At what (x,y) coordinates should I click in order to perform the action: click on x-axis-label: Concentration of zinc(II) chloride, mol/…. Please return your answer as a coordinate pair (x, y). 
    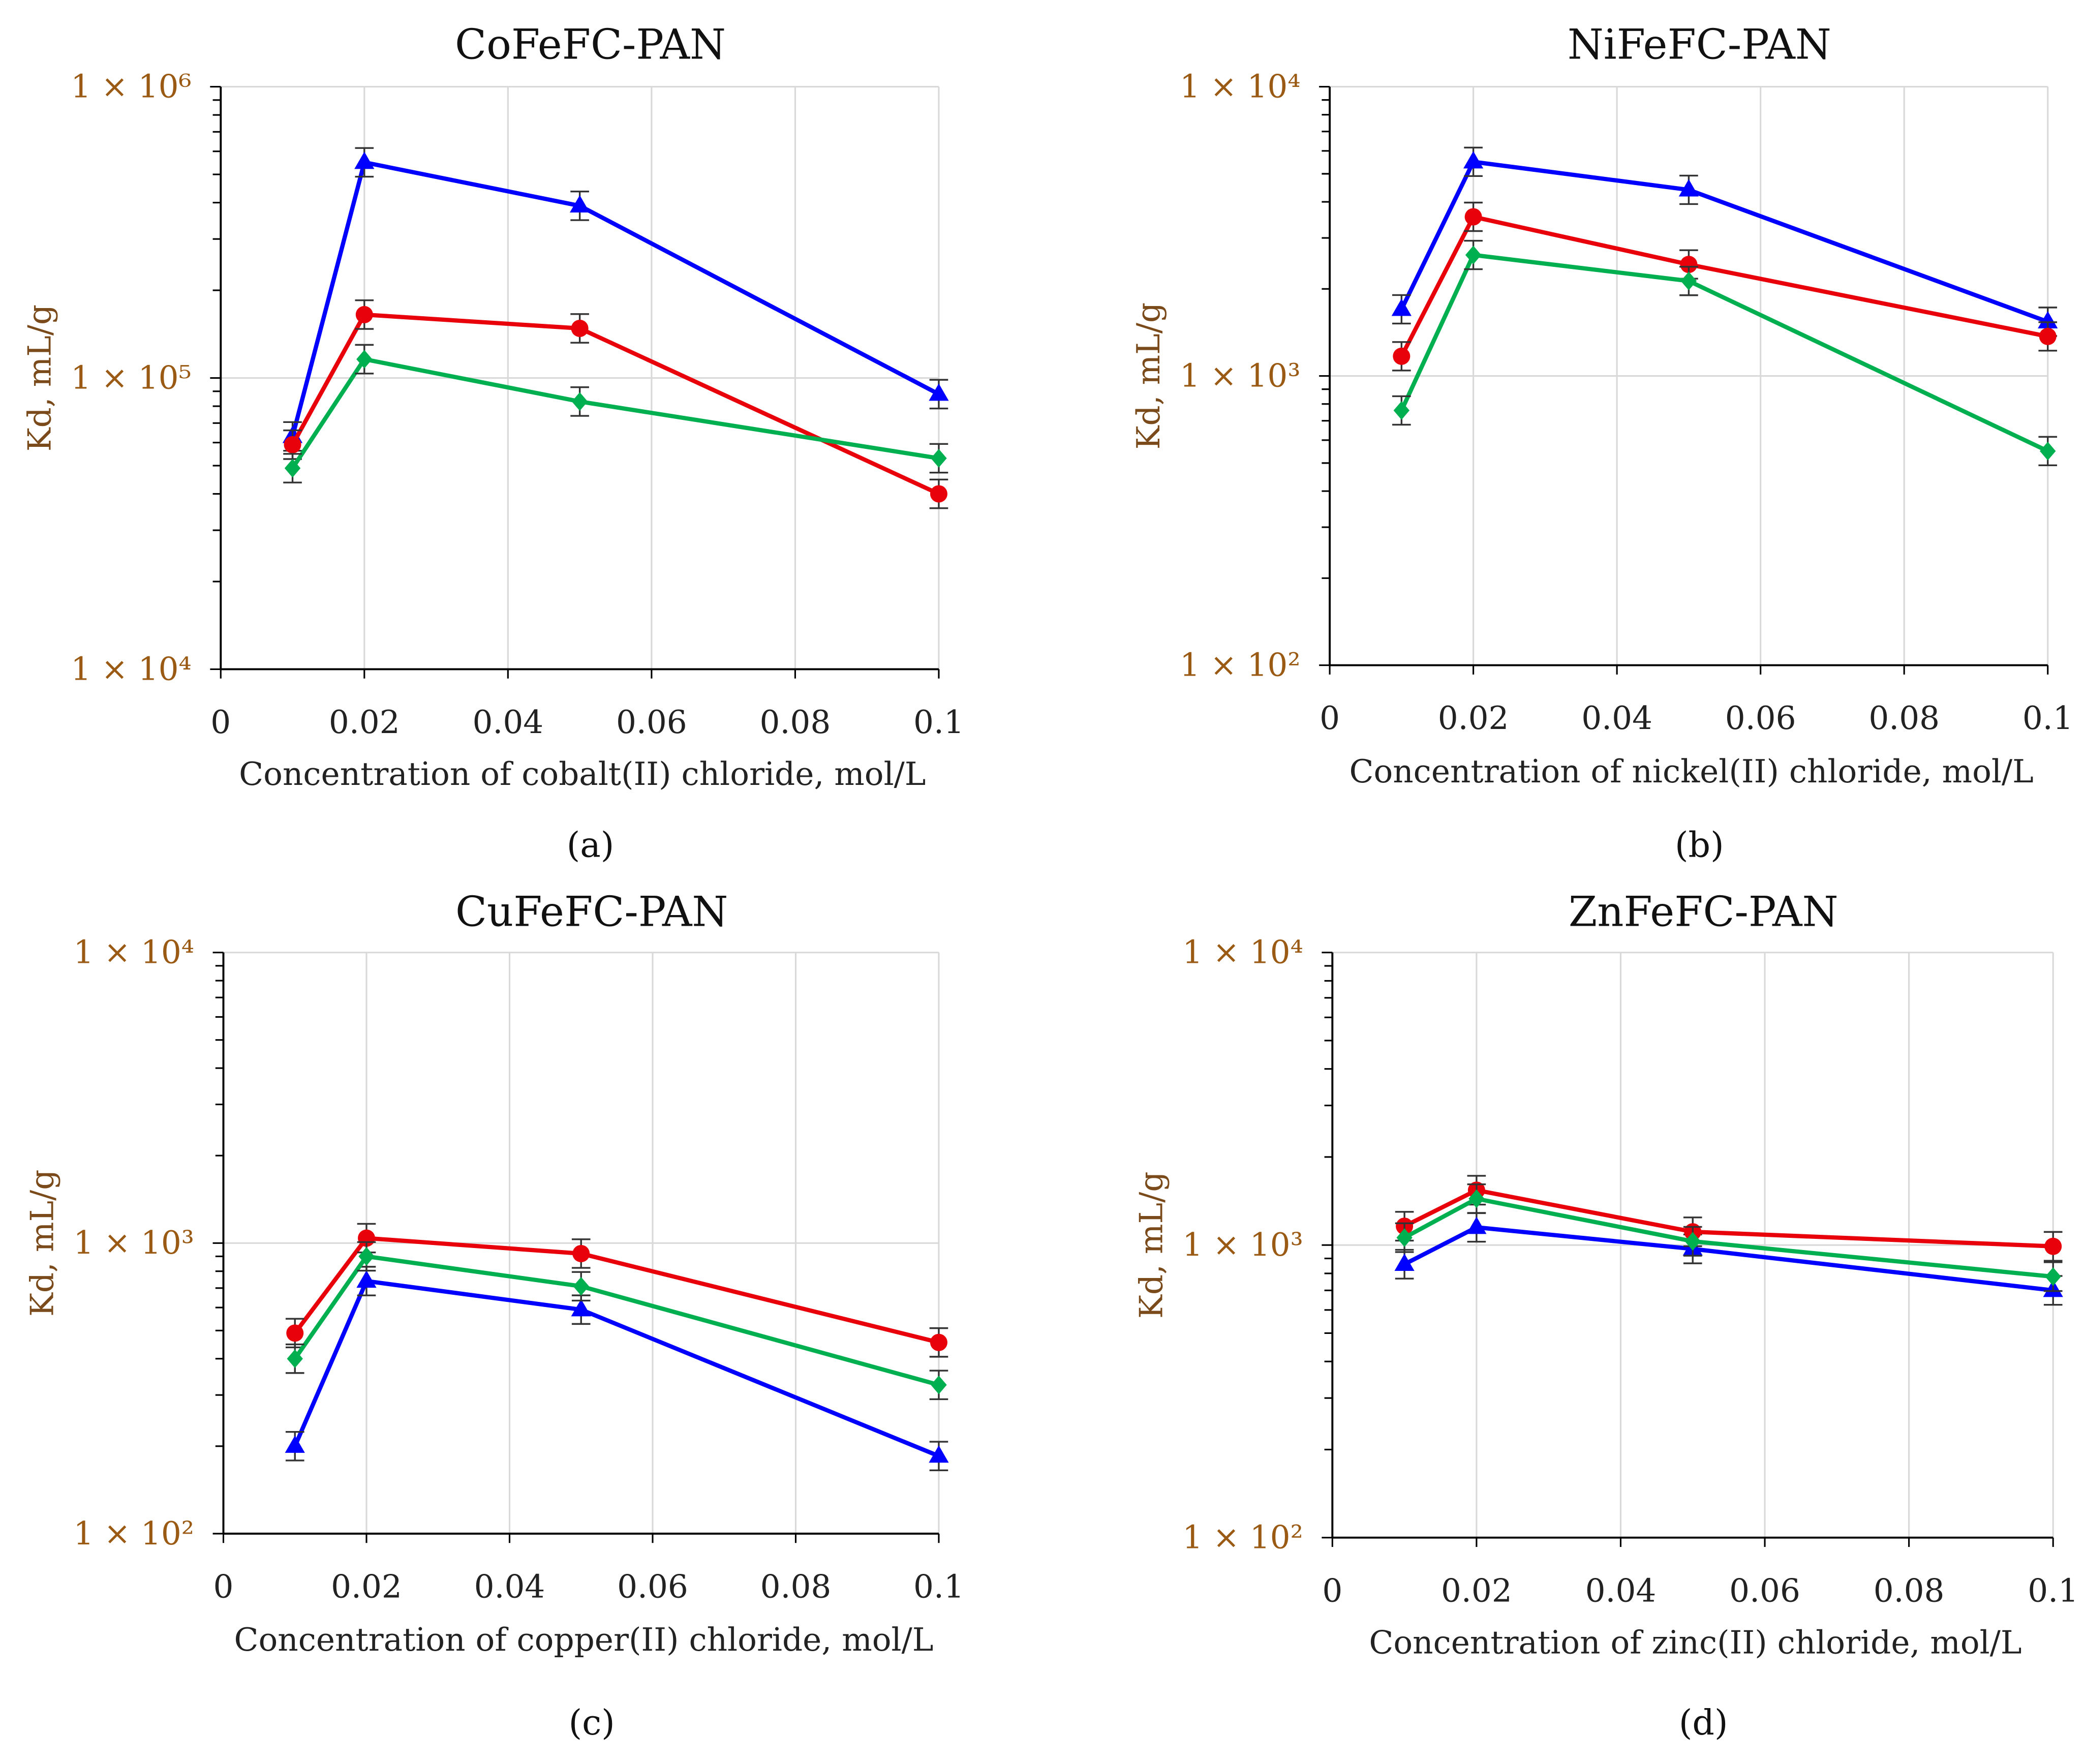
    Looking at the image, I should click on (1695, 1642).